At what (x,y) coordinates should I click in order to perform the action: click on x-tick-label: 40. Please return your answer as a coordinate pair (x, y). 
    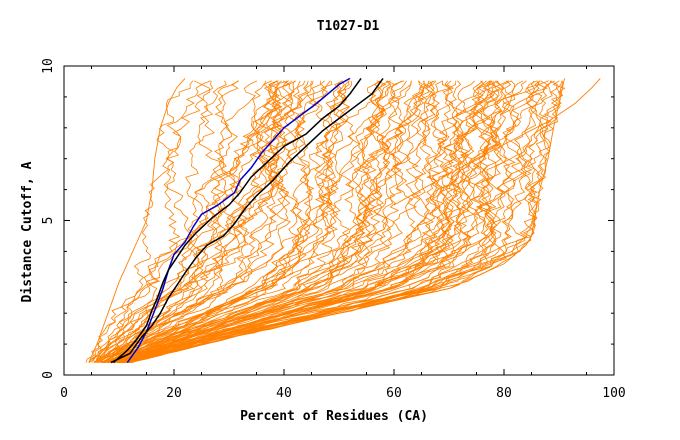
    Looking at the image, I should click on (284, 393).